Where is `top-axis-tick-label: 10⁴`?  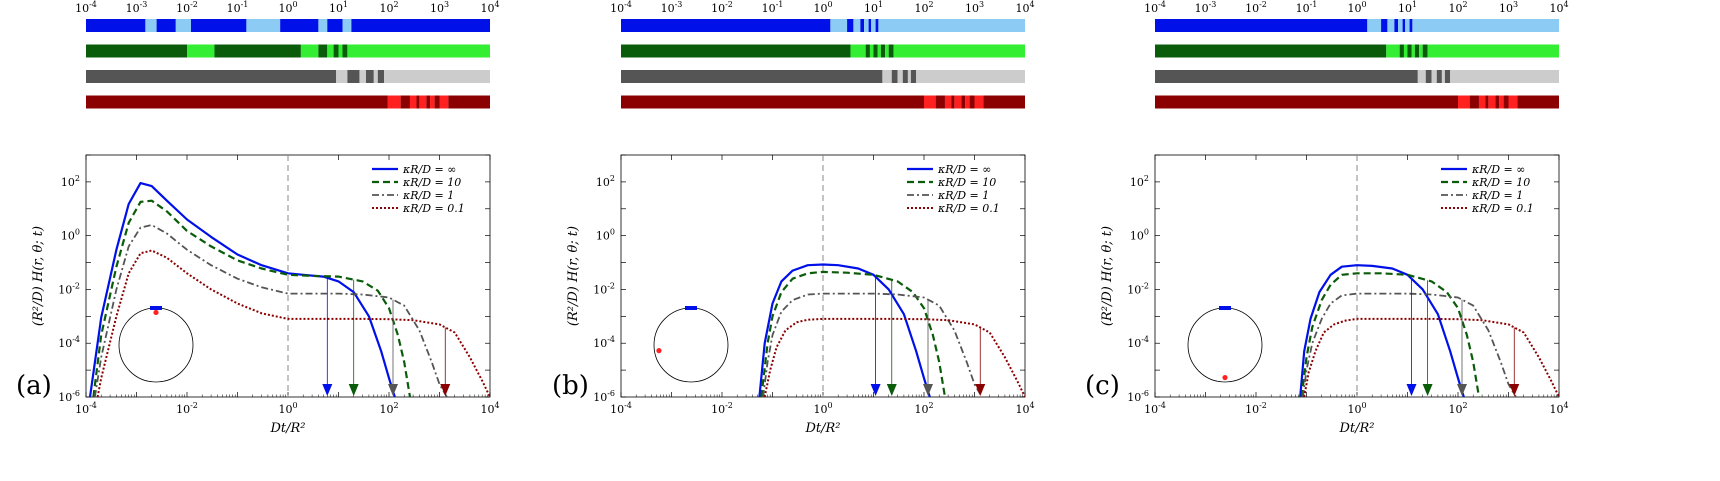 top-axis-tick-label: 10⁴ is located at coordinates (1024, 7).